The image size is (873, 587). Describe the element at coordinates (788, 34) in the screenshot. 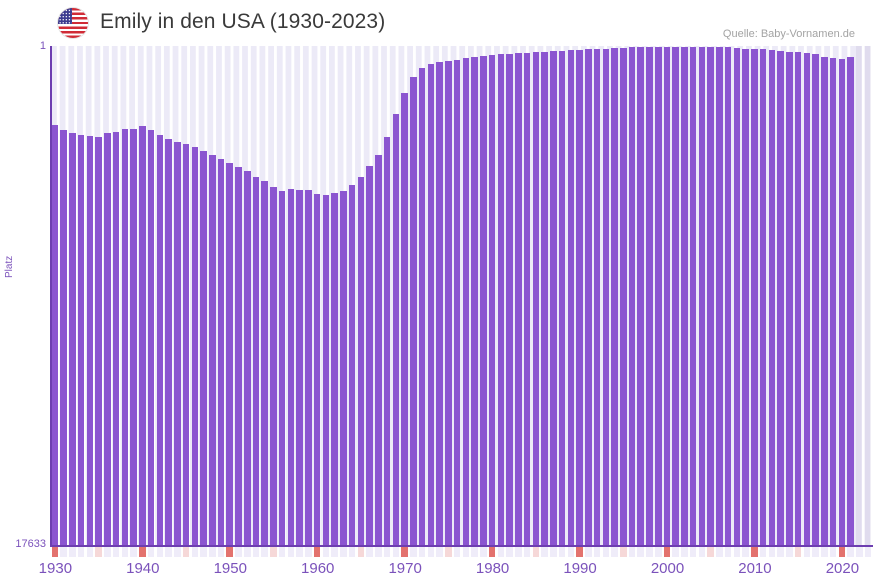

I see `source-attribution: Quelle: Baby-Vornamen.de` at that location.